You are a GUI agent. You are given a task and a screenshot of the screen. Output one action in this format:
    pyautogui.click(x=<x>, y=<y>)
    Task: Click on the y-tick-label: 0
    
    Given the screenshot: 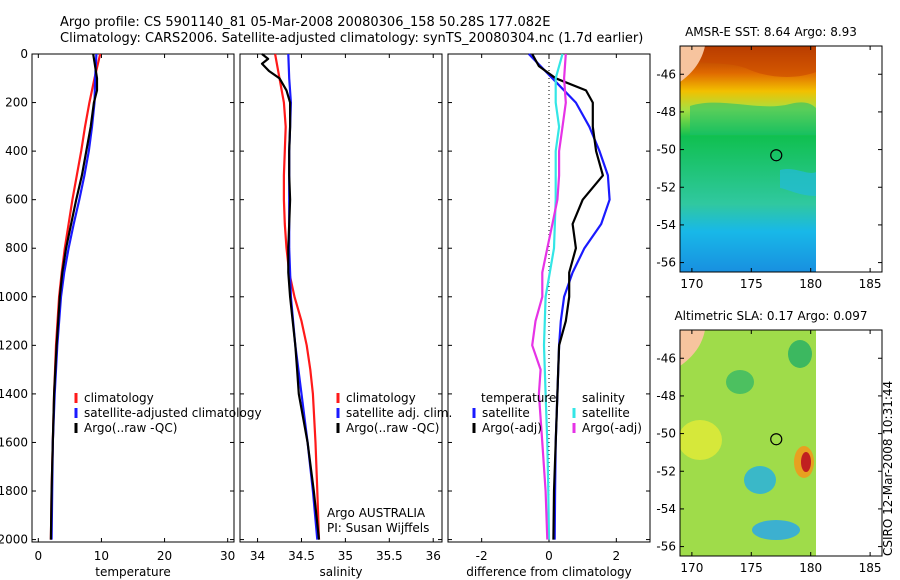 What is the action you would take?
    pyautogui.click(x=24, y=54)
    